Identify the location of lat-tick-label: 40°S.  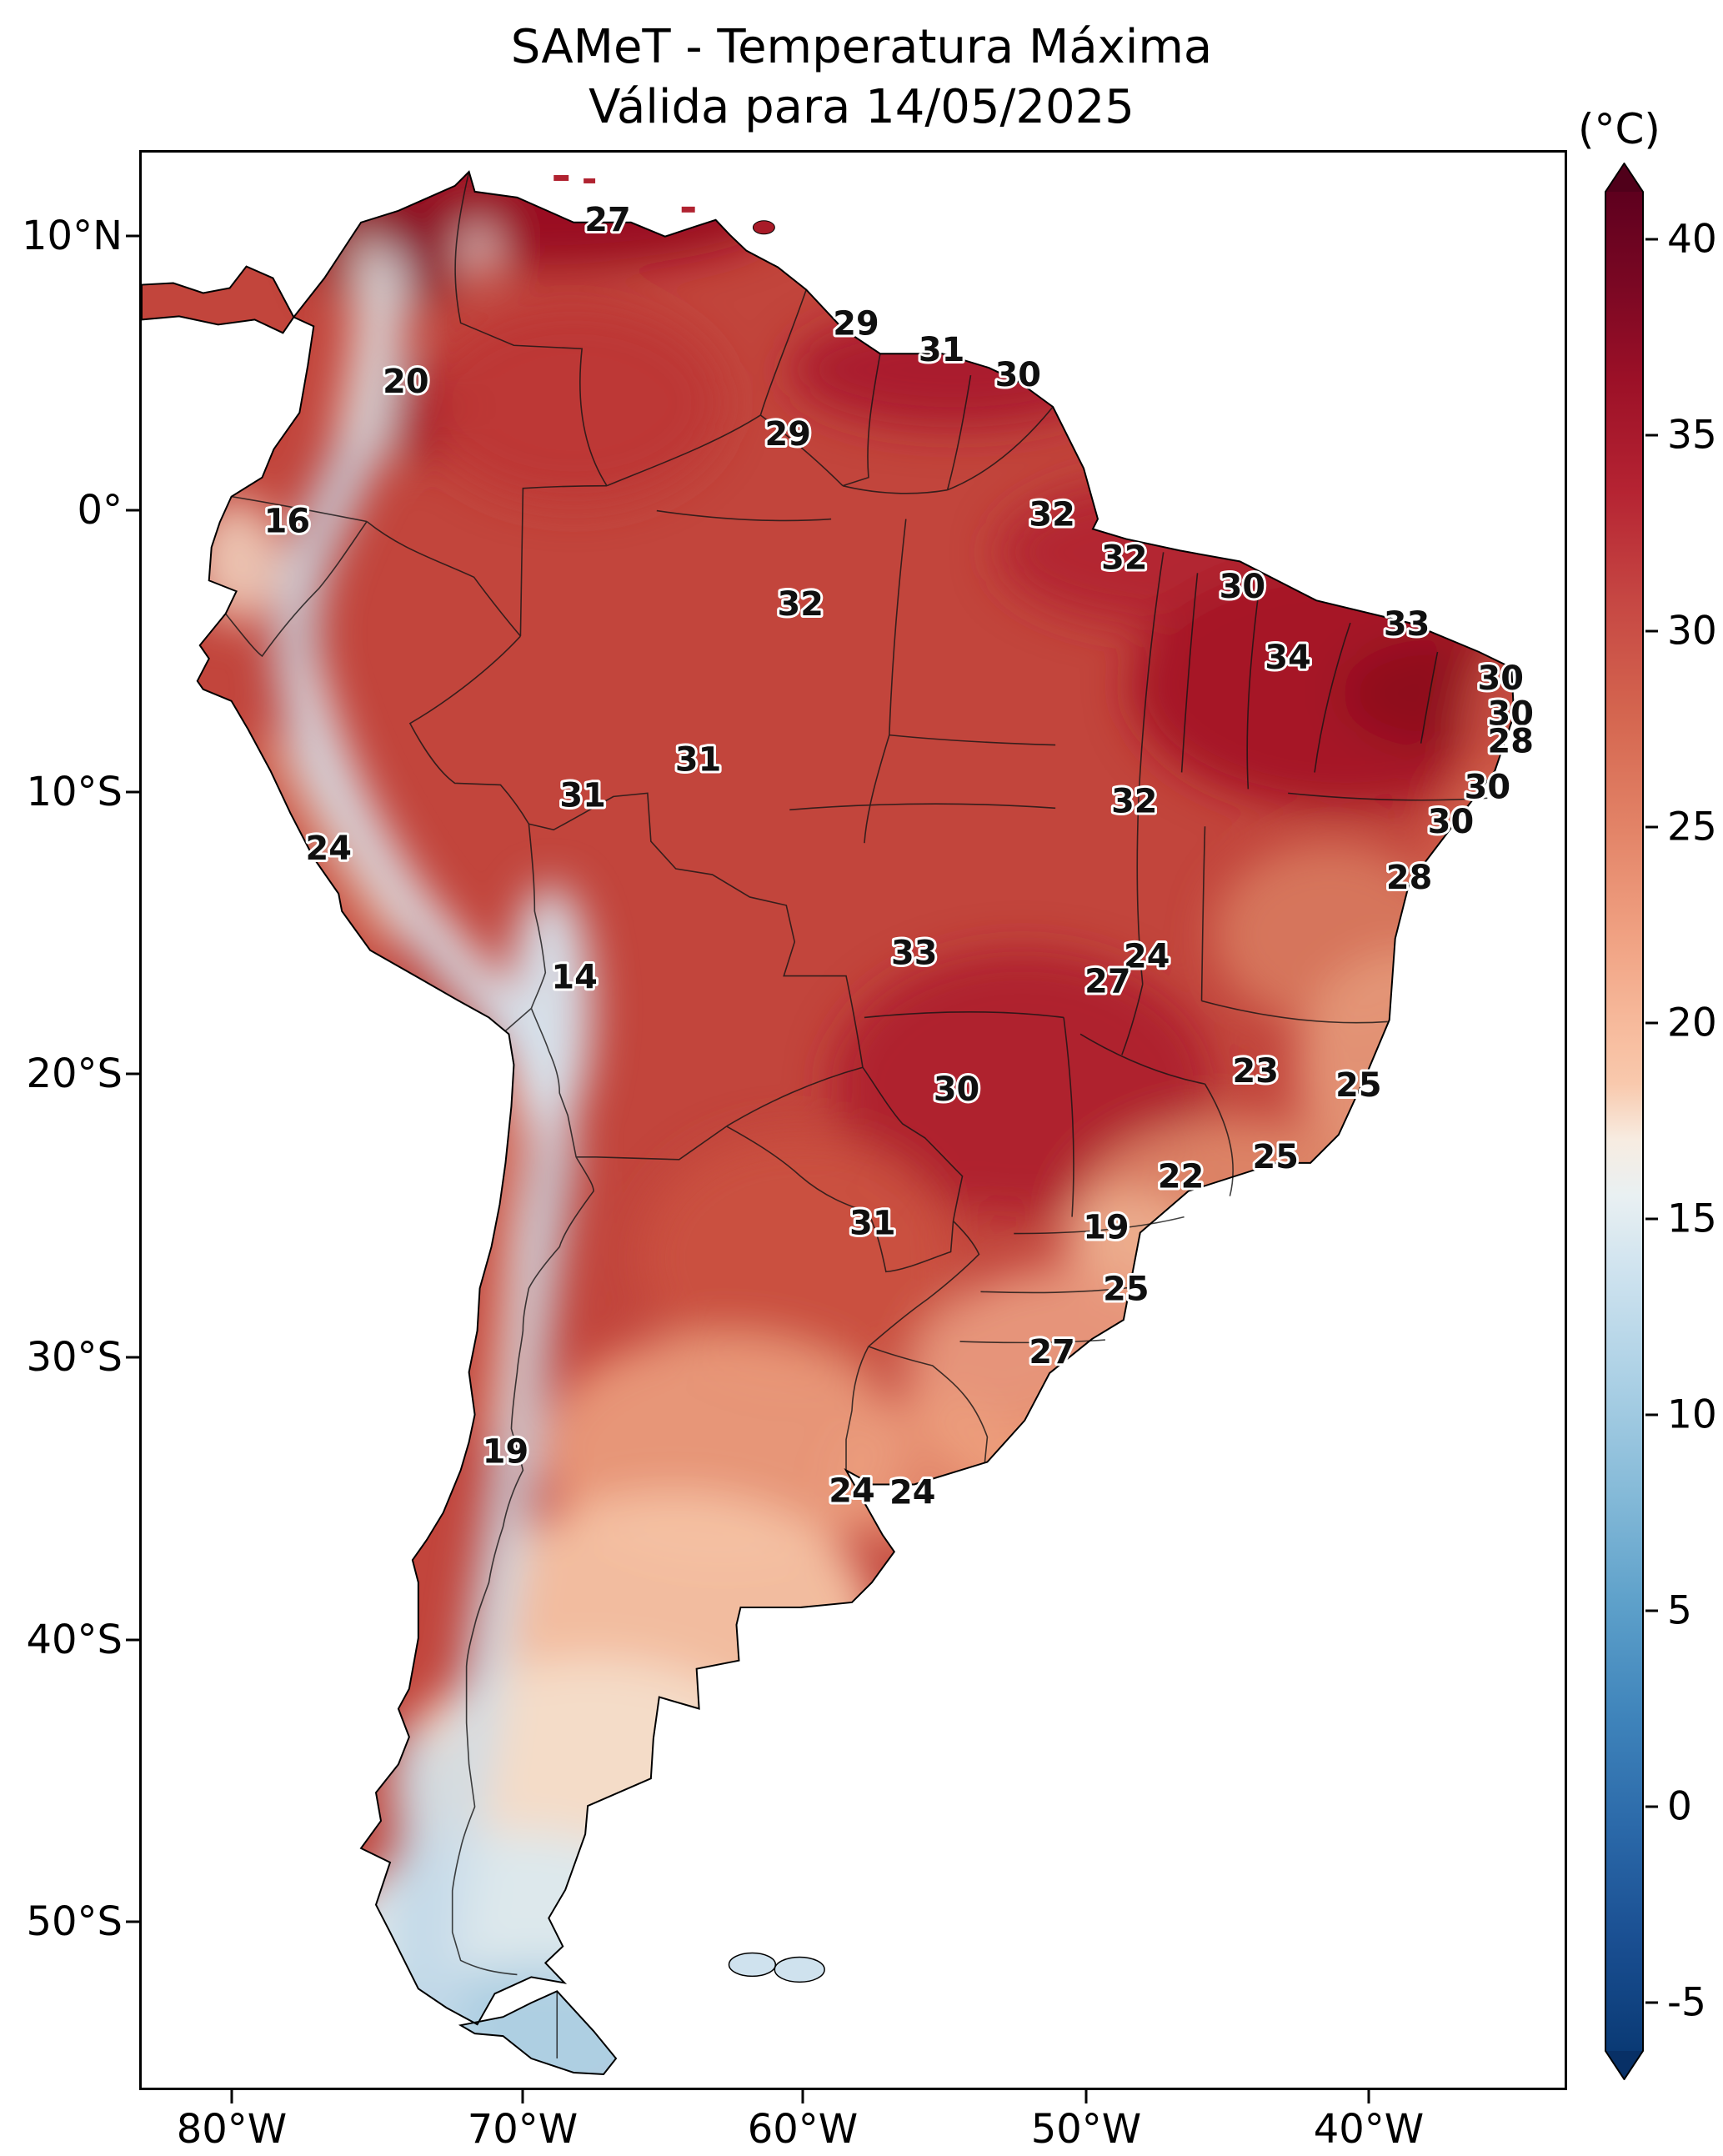
(74, 1640).